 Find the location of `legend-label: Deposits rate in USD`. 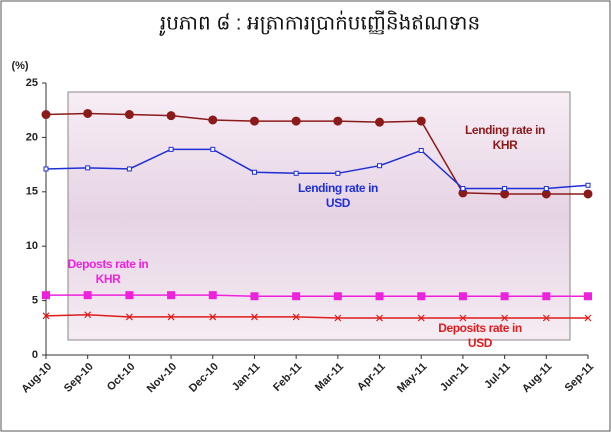

legend-label: Deposits rate in USD is located at coordinates (480, 335).